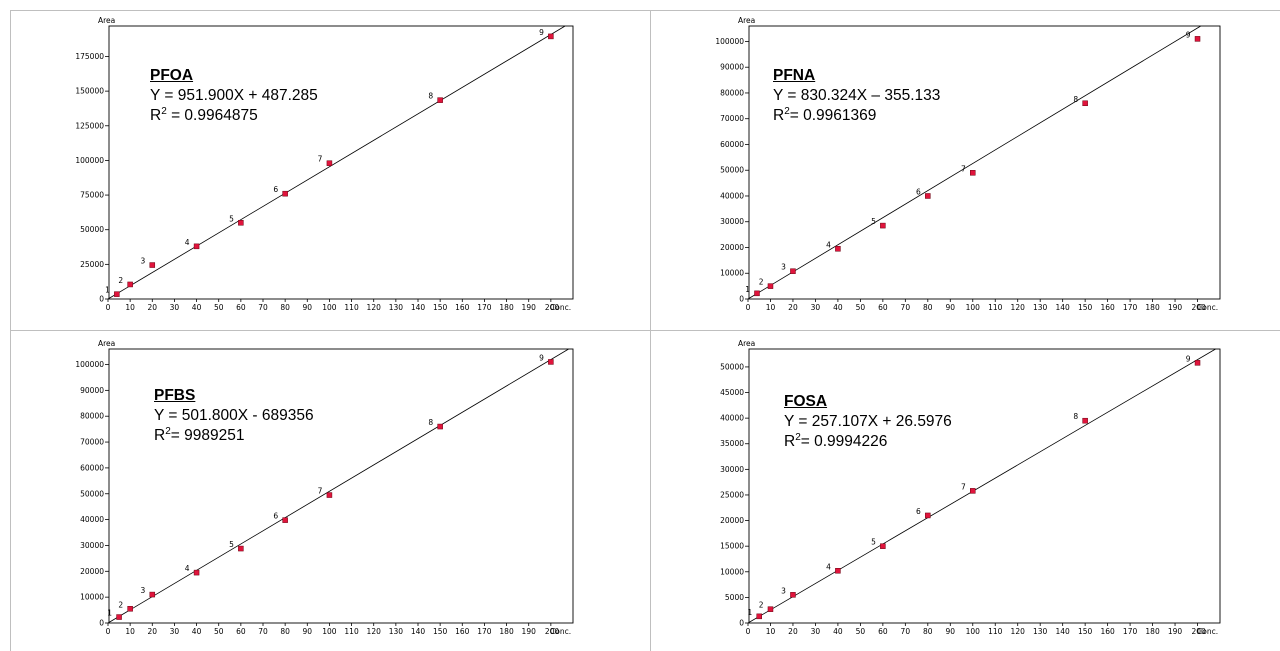 This screenshot has height=651, width=1280. Describe the element at coordinates (92, 545) in the screenshot. I see `y-tick-label: 30000` at that location.